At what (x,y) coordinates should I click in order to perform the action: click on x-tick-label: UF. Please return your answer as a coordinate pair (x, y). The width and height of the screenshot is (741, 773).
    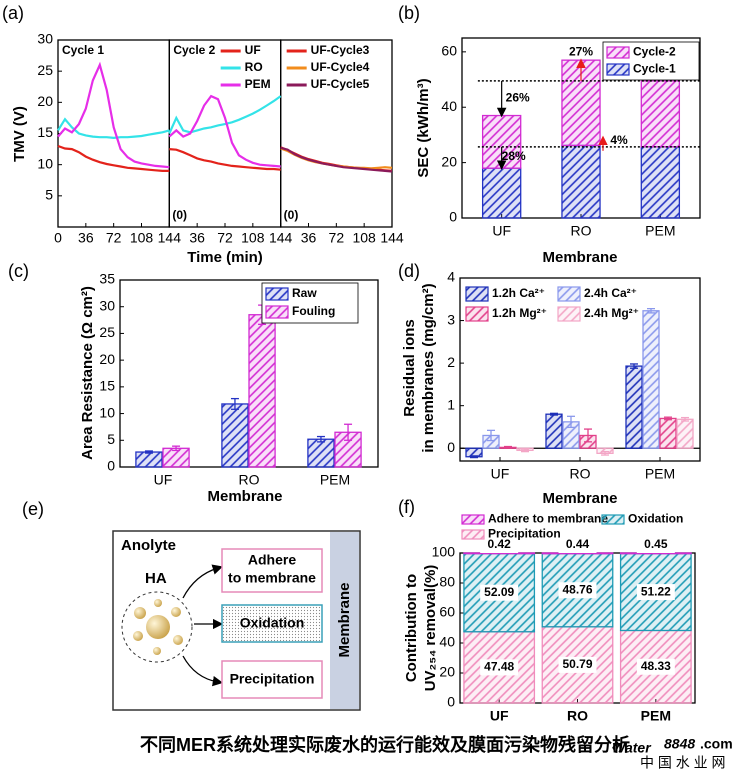
    Looking at the image, I should click on (499, 716).